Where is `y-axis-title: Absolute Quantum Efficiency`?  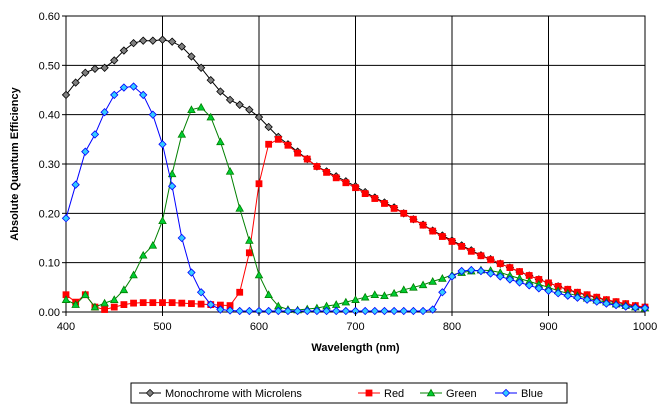
y-axis-title: Absolute Quantum Efficiency is located at coordinates (15, 163).